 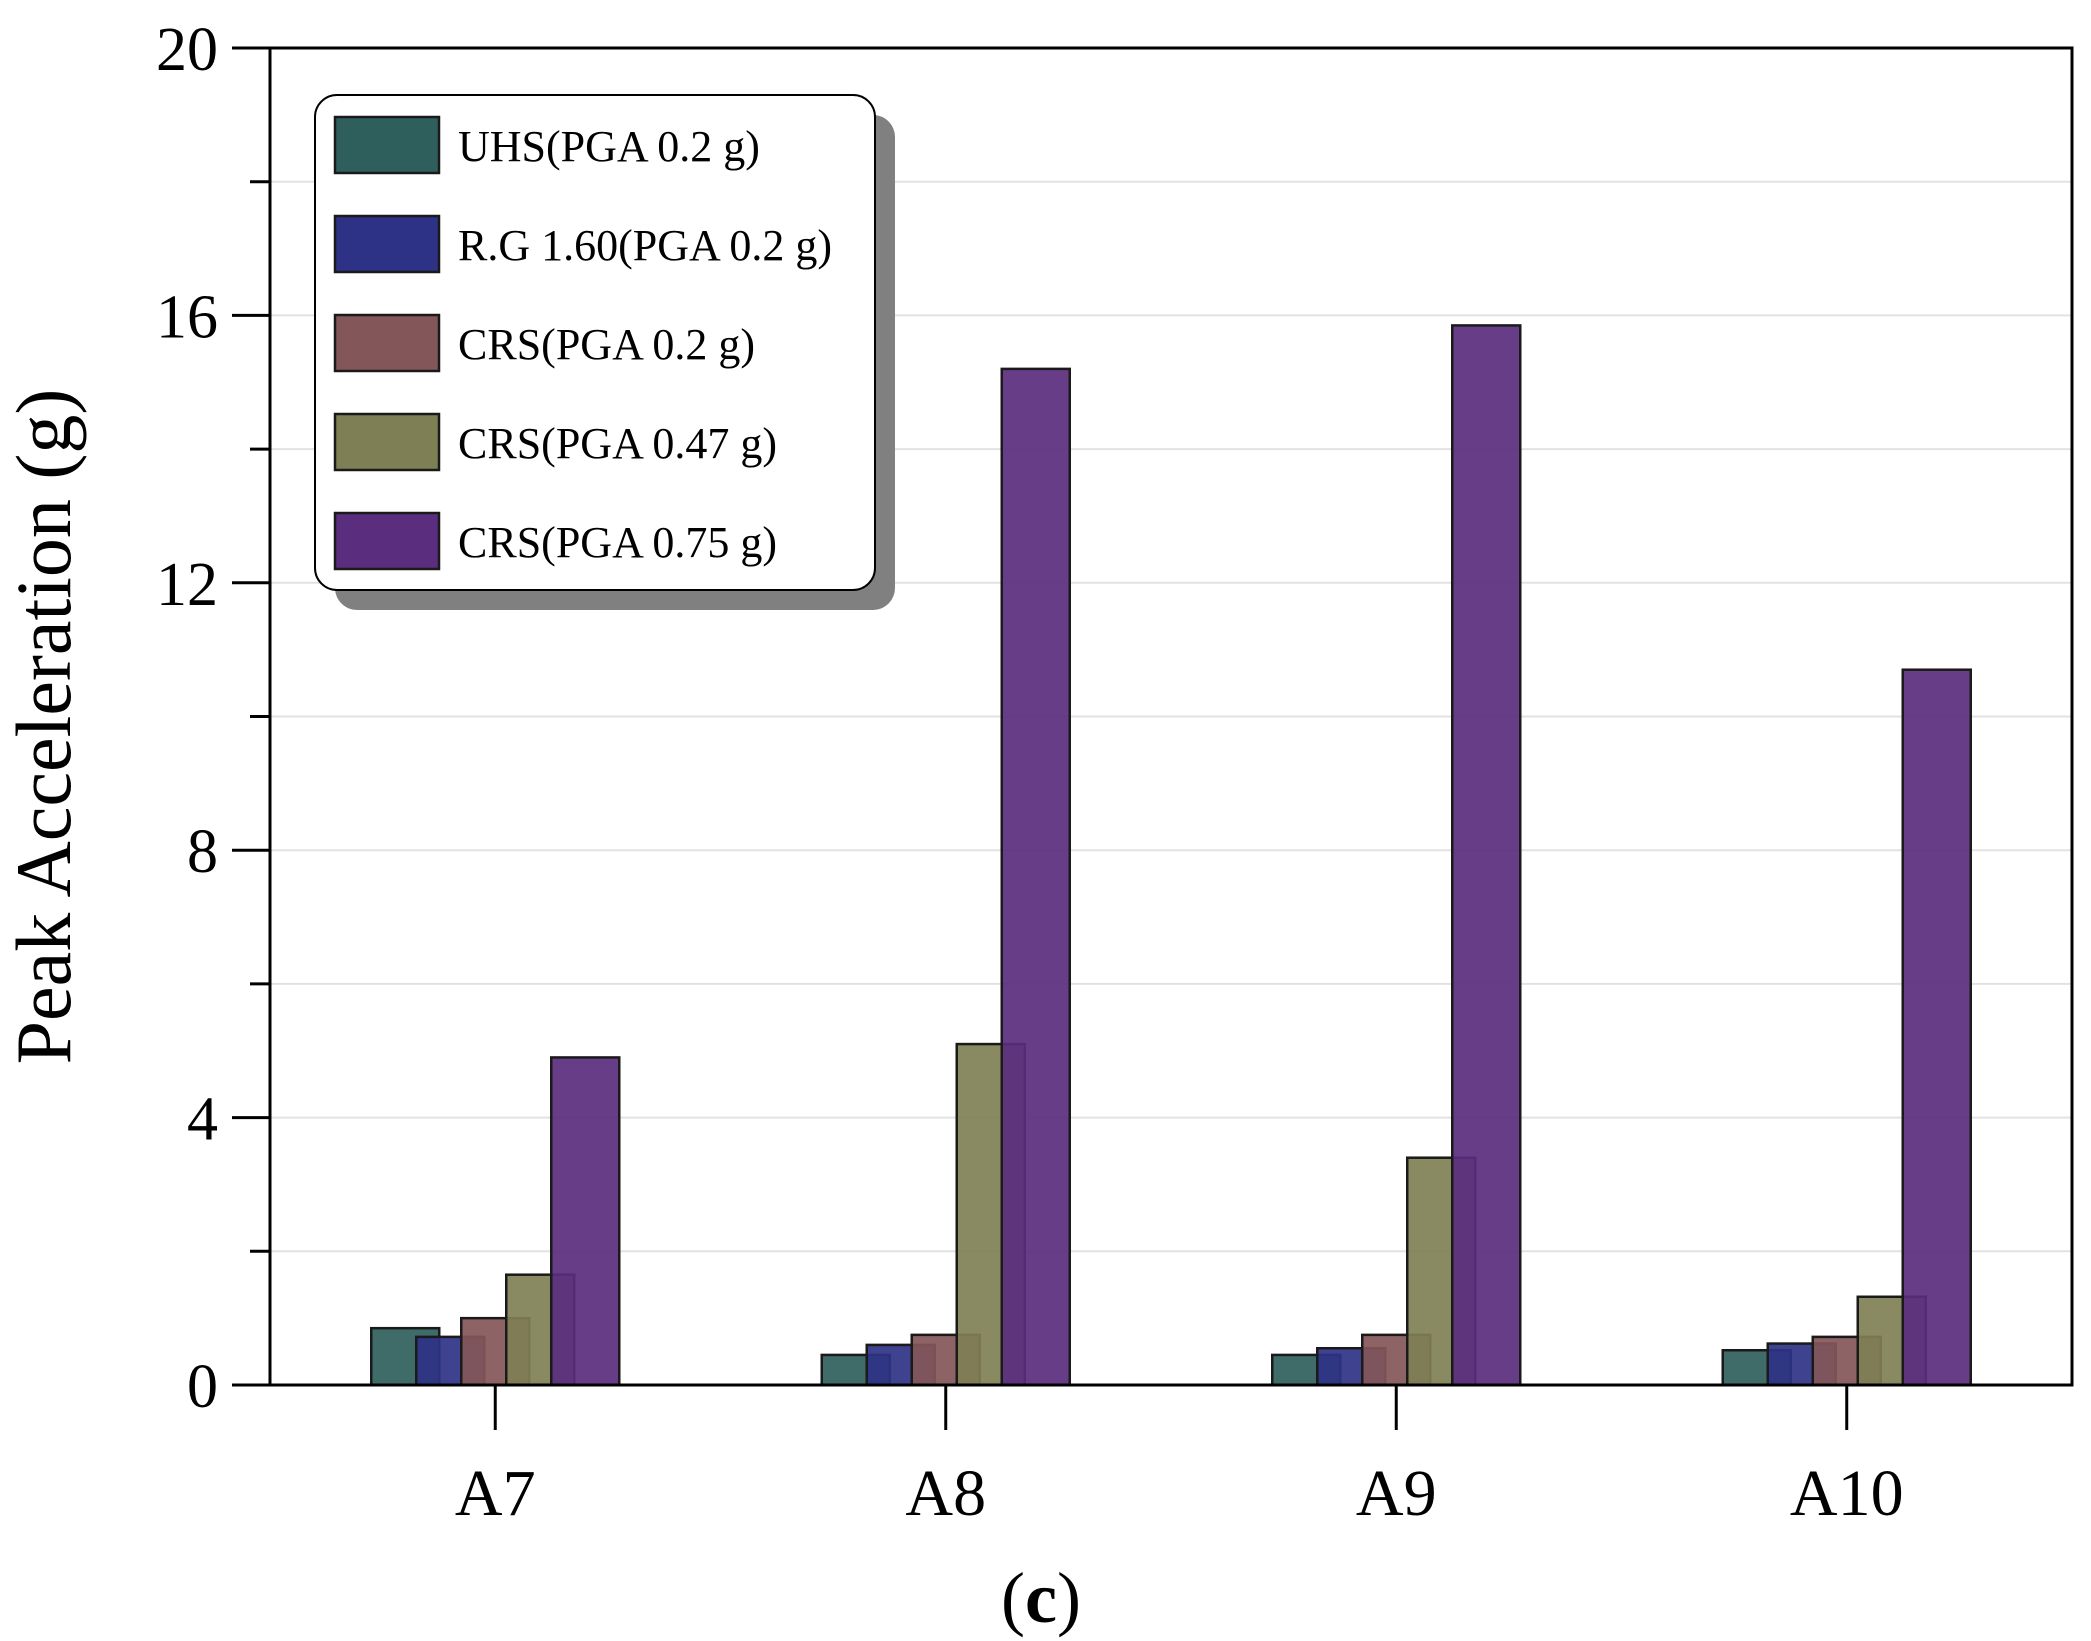 What do you see at coordinates (187, 585) in the screenshot?
I see `y-tick-label: 12` at bounding box center [187, 585].